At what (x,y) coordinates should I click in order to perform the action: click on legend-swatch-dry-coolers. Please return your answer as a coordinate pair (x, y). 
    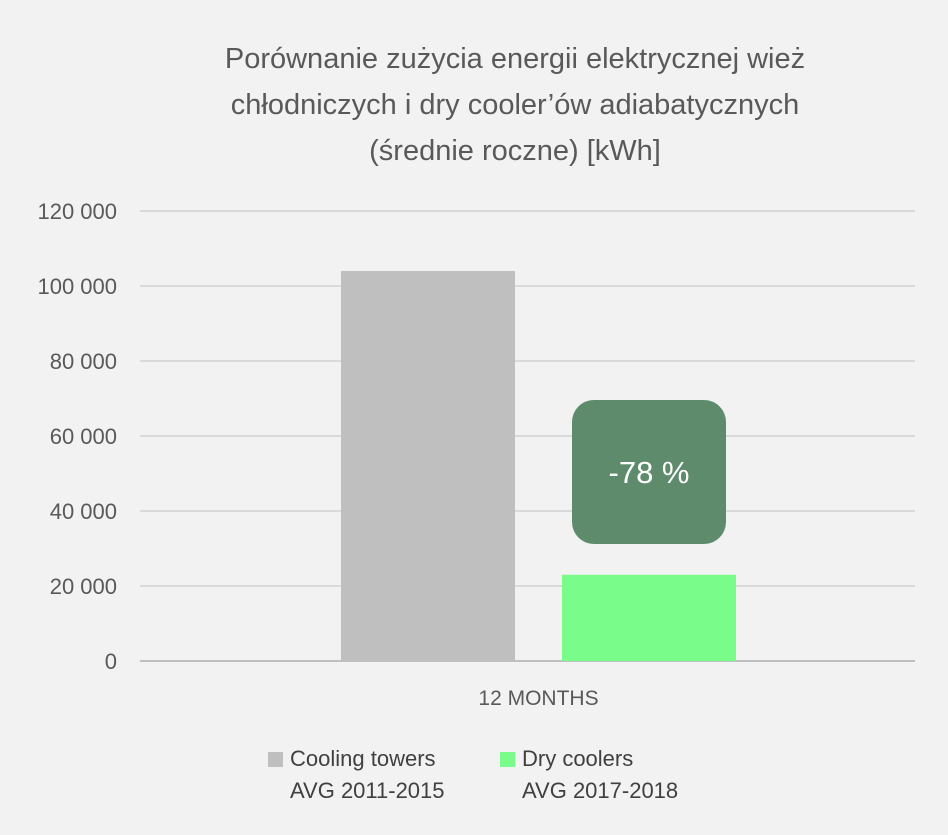
    Looking at the image, I should click on (507, 759).